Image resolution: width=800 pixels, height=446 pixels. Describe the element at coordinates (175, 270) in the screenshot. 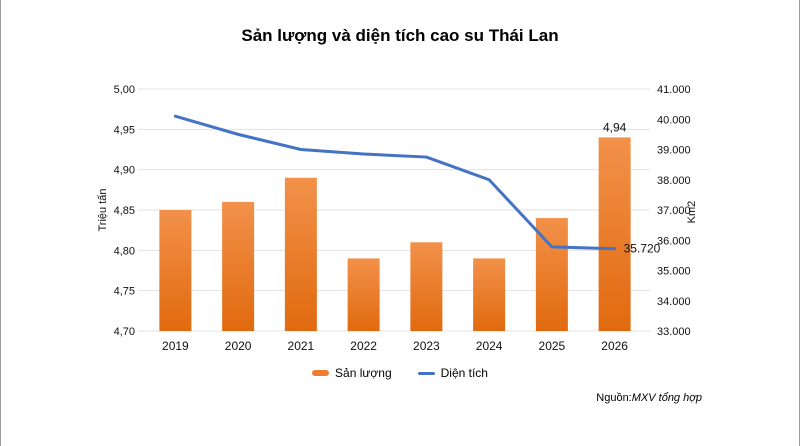

I see `bar-2019` at that location.